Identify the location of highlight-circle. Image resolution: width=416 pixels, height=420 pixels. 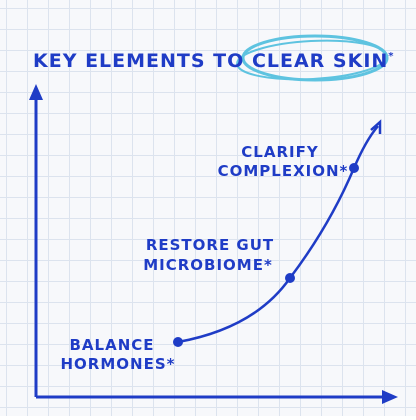
(312, 60).